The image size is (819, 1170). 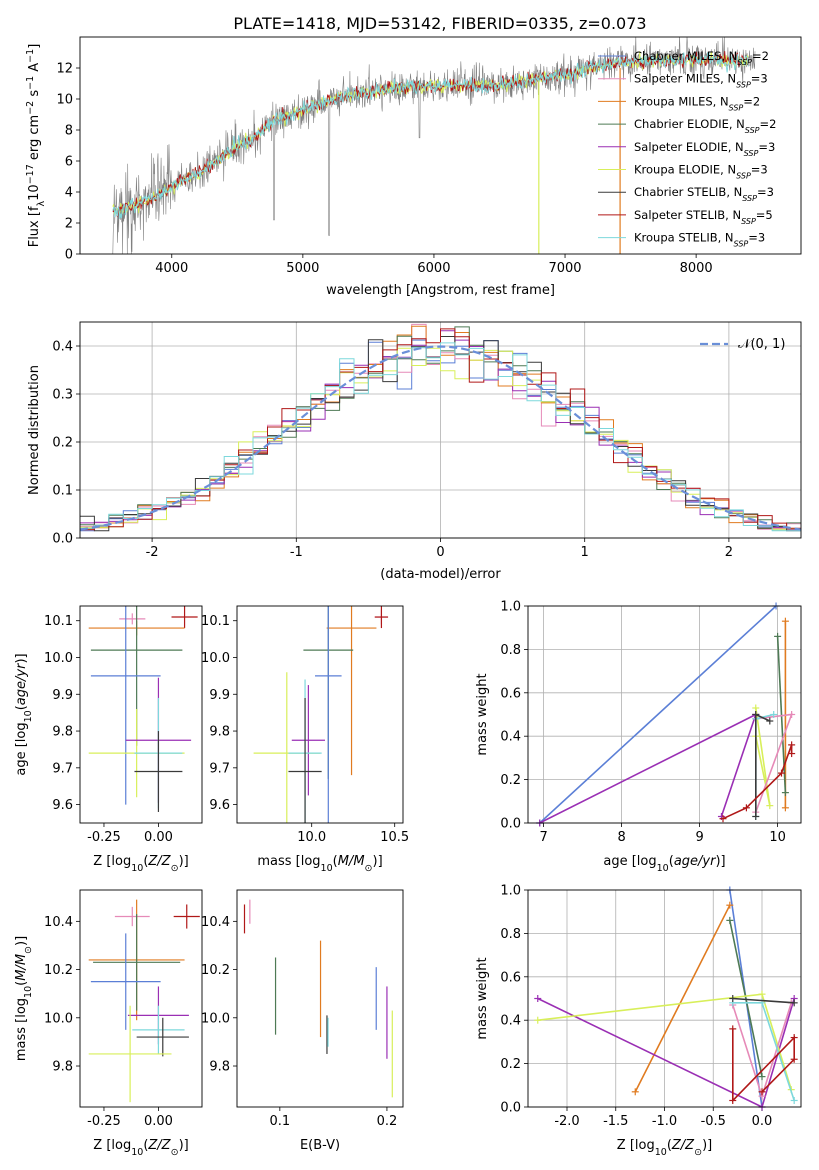 I want to click on y-tick-label: 0.6, so click(x=510, y=693).